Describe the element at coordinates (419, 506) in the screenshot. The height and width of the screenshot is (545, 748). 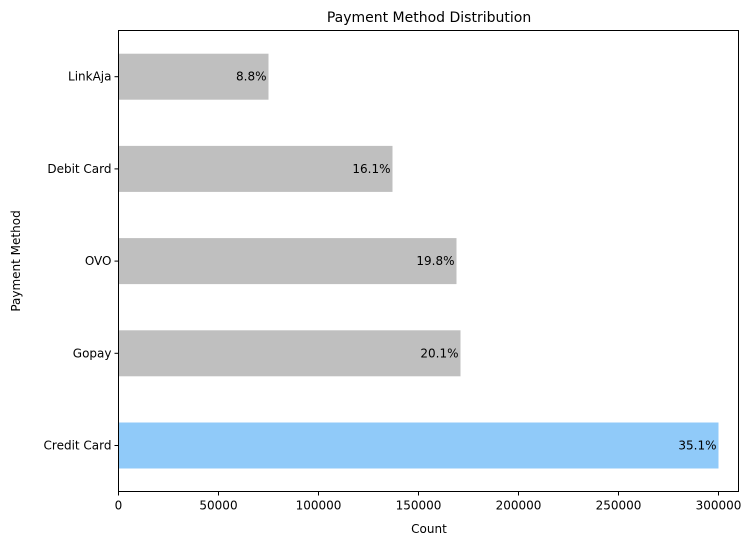
I see `x-tick-label-150000: 150000` at that location.